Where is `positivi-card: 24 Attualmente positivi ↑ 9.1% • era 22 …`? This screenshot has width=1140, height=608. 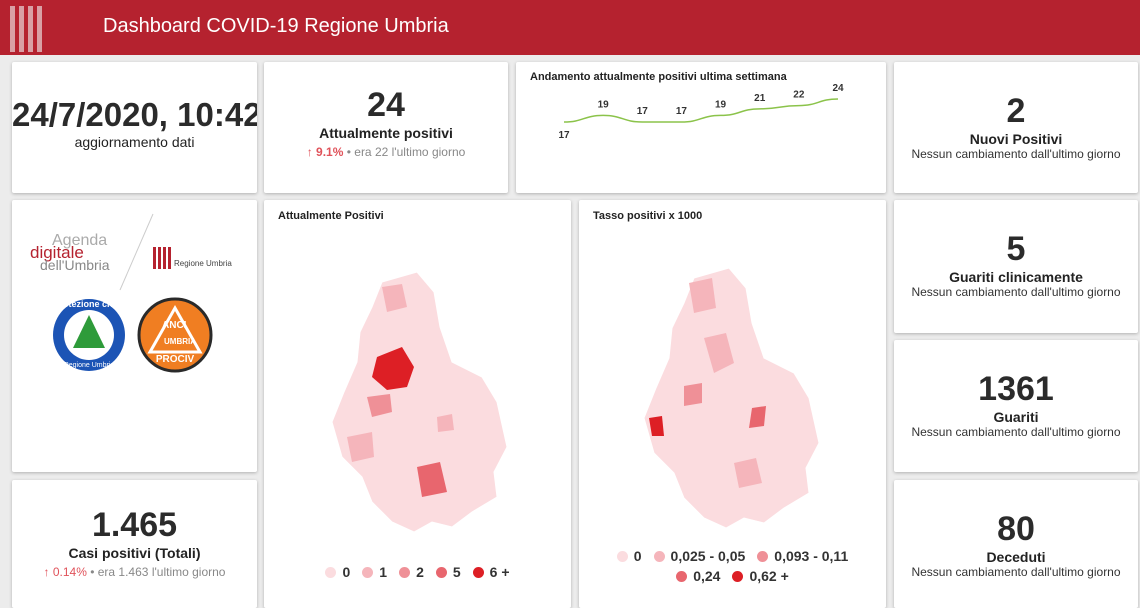 positivi-card: 24 Attualmente positivi ↑ 9.1% • era 22 … is located at coordinates (386, 127).